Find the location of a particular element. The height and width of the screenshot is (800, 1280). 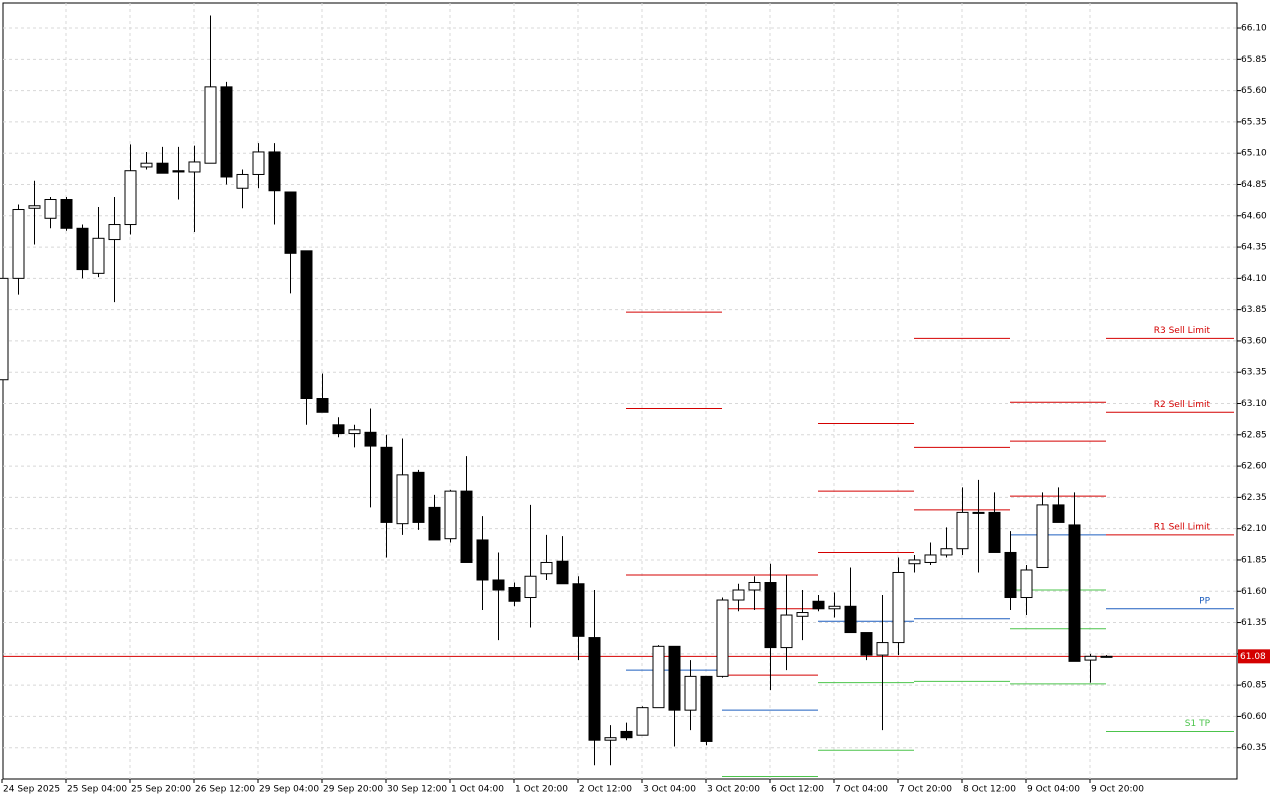

level-label: R3 Sell Limit is located at coordinates (1182, 331).